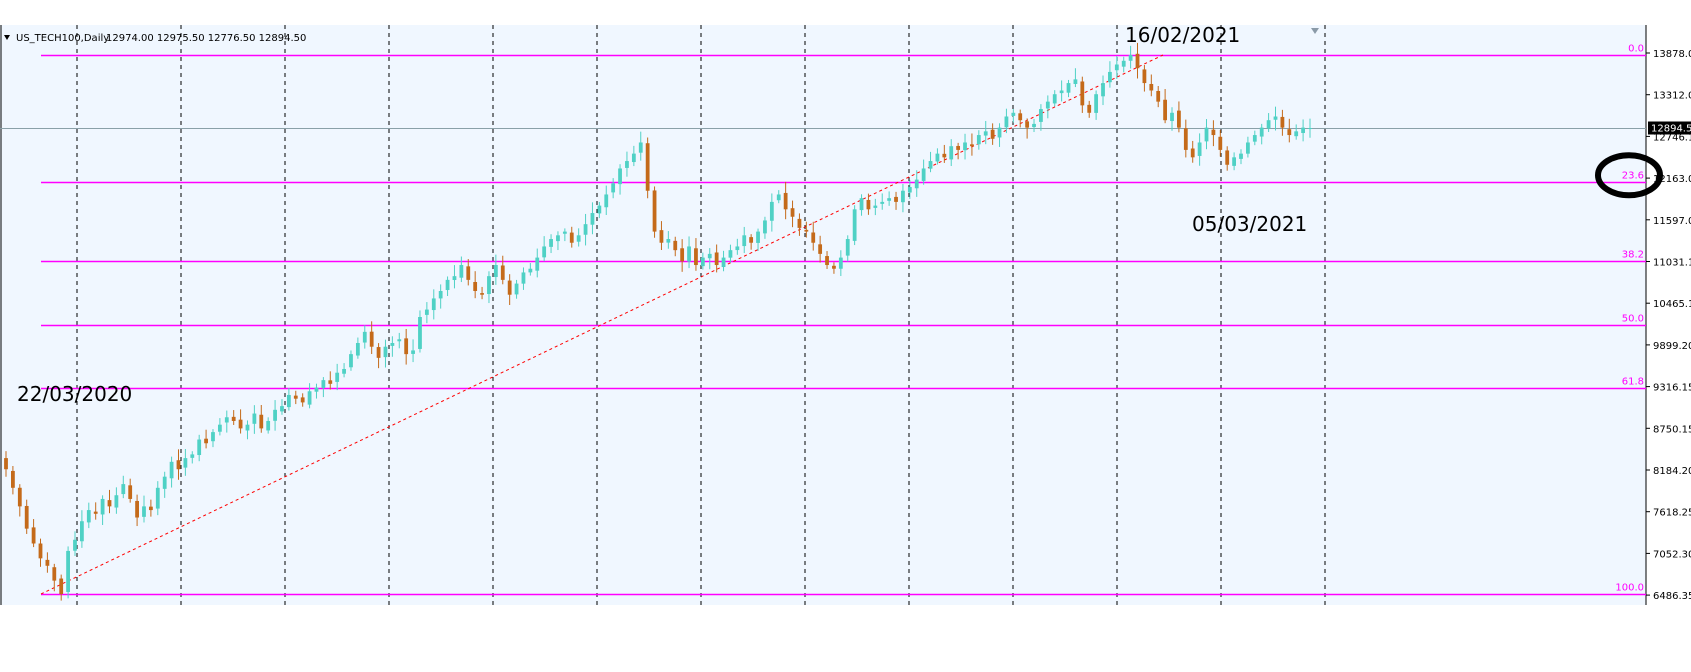 The width and height of the screenshot is (1691, 672). I want to click on price-tick-label: 12163.00, so click(1672, 179).